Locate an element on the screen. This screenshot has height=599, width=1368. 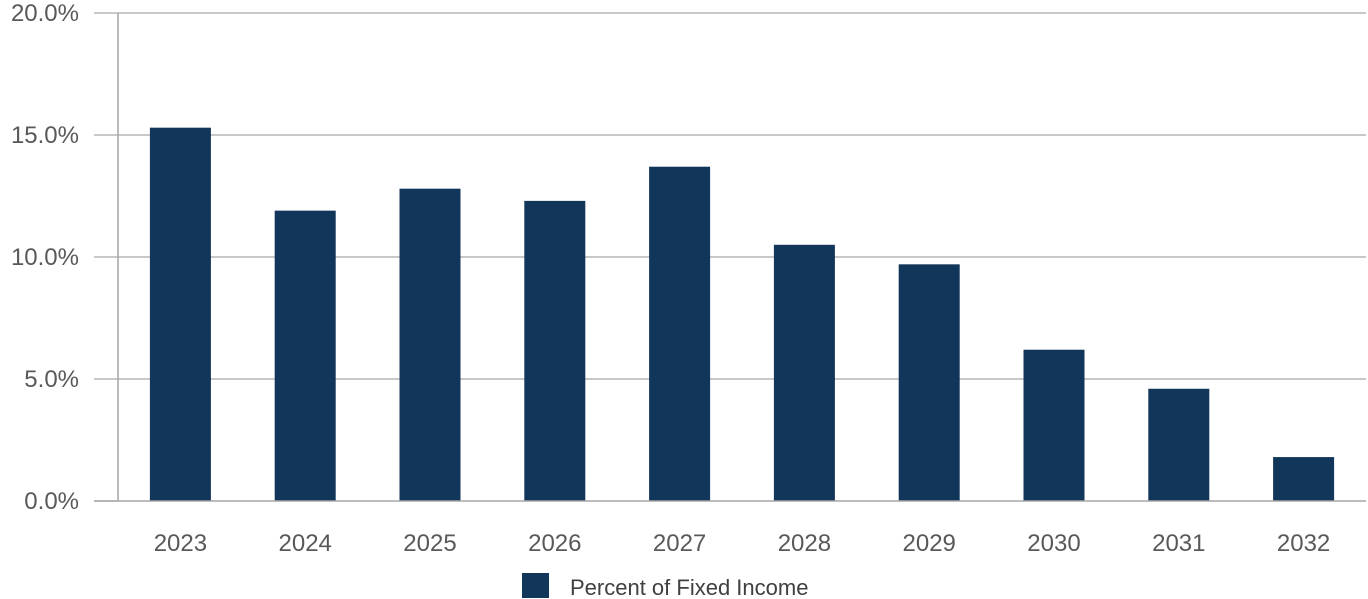
x-tick-label: 2026 is located at coordinates (554, 543).